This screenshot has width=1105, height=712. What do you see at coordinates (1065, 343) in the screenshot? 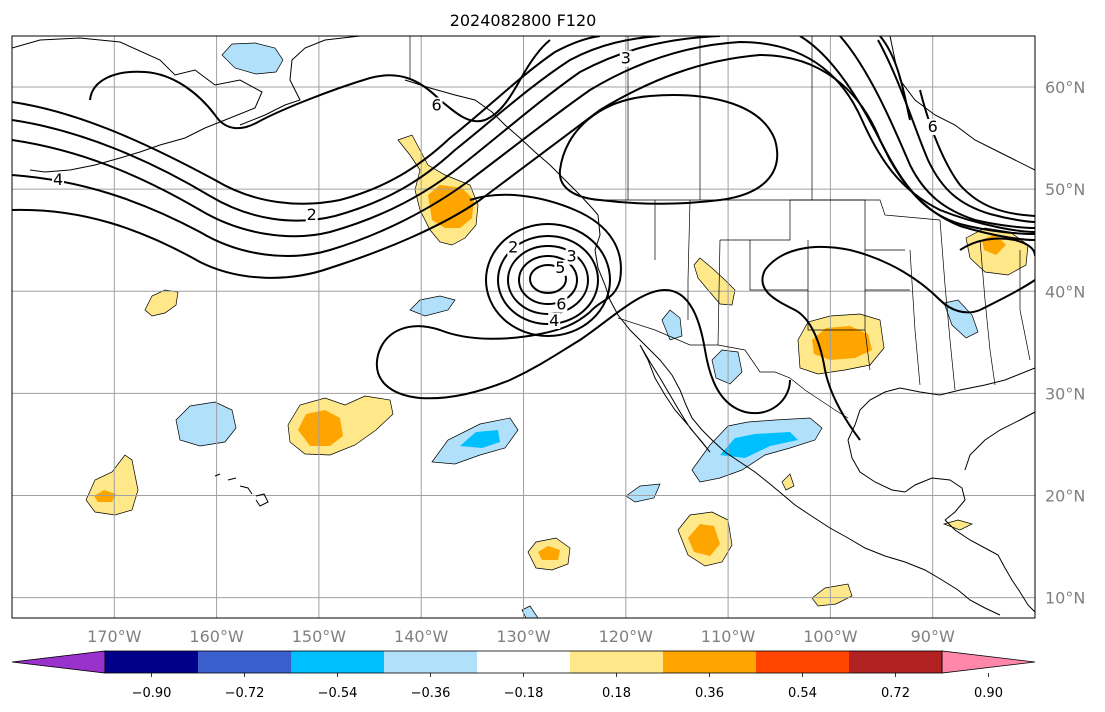
I see `latitude-labels: 60°N 50°N 40°N 30°N 20°N 10°N` at bounding box center [1065, 343].